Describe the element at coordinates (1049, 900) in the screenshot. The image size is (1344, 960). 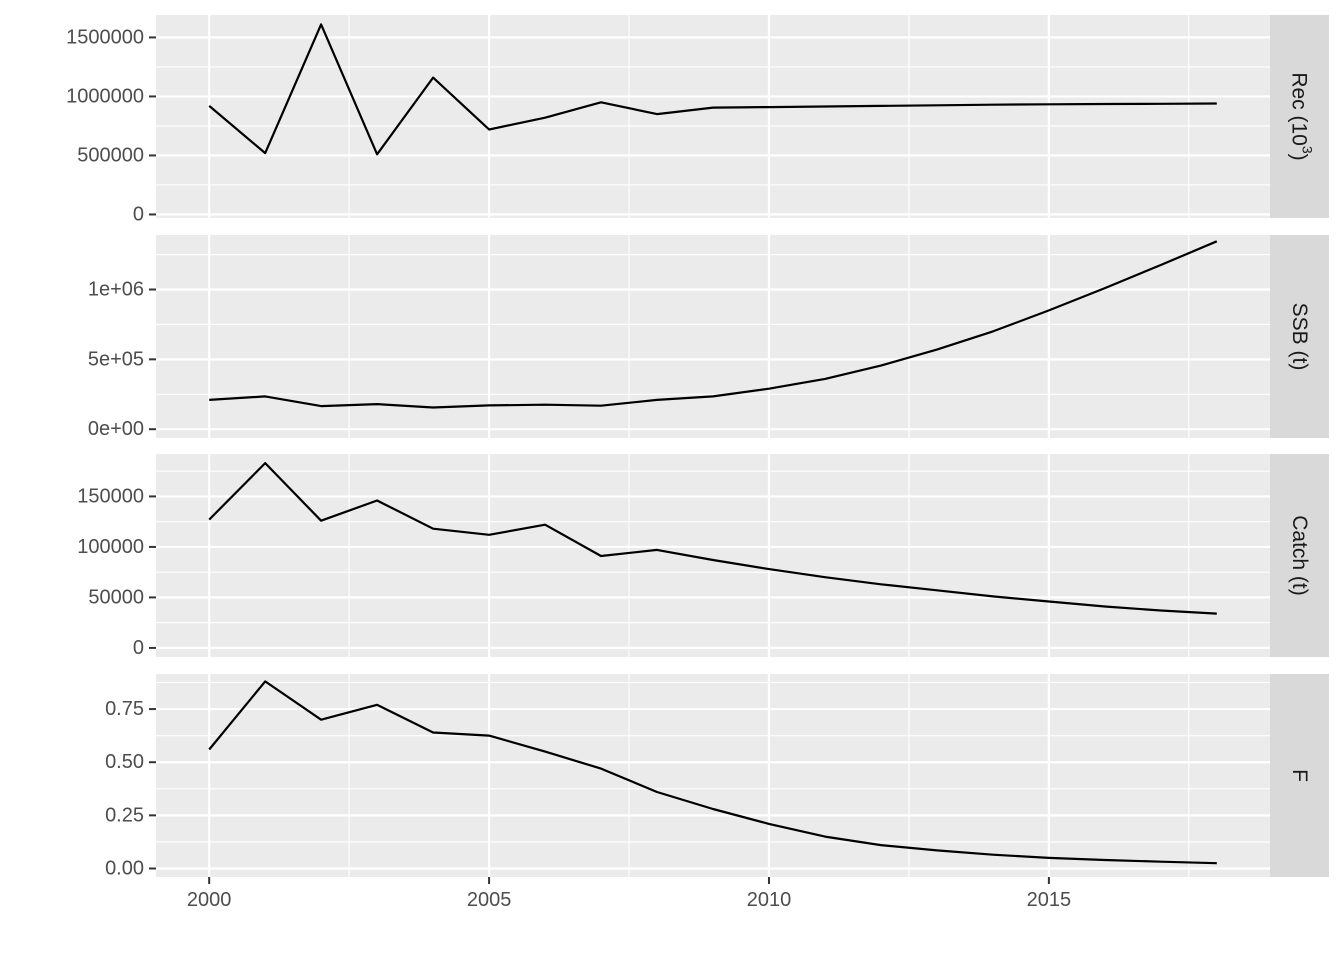
I see `x-tick-label: 2015` at that location.